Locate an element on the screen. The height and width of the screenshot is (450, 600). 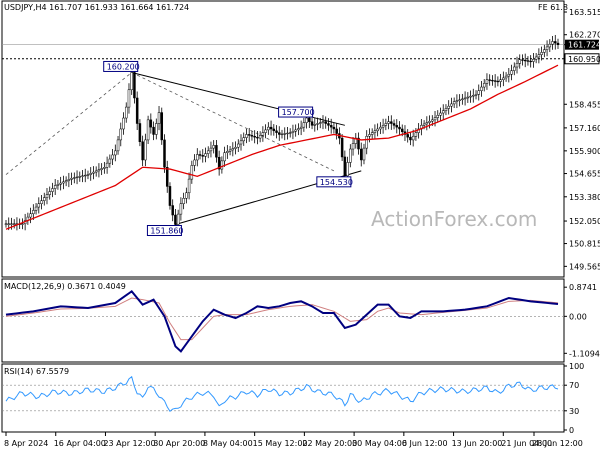
price-tick-label: 158.455 is located at coordinates (584, 104).